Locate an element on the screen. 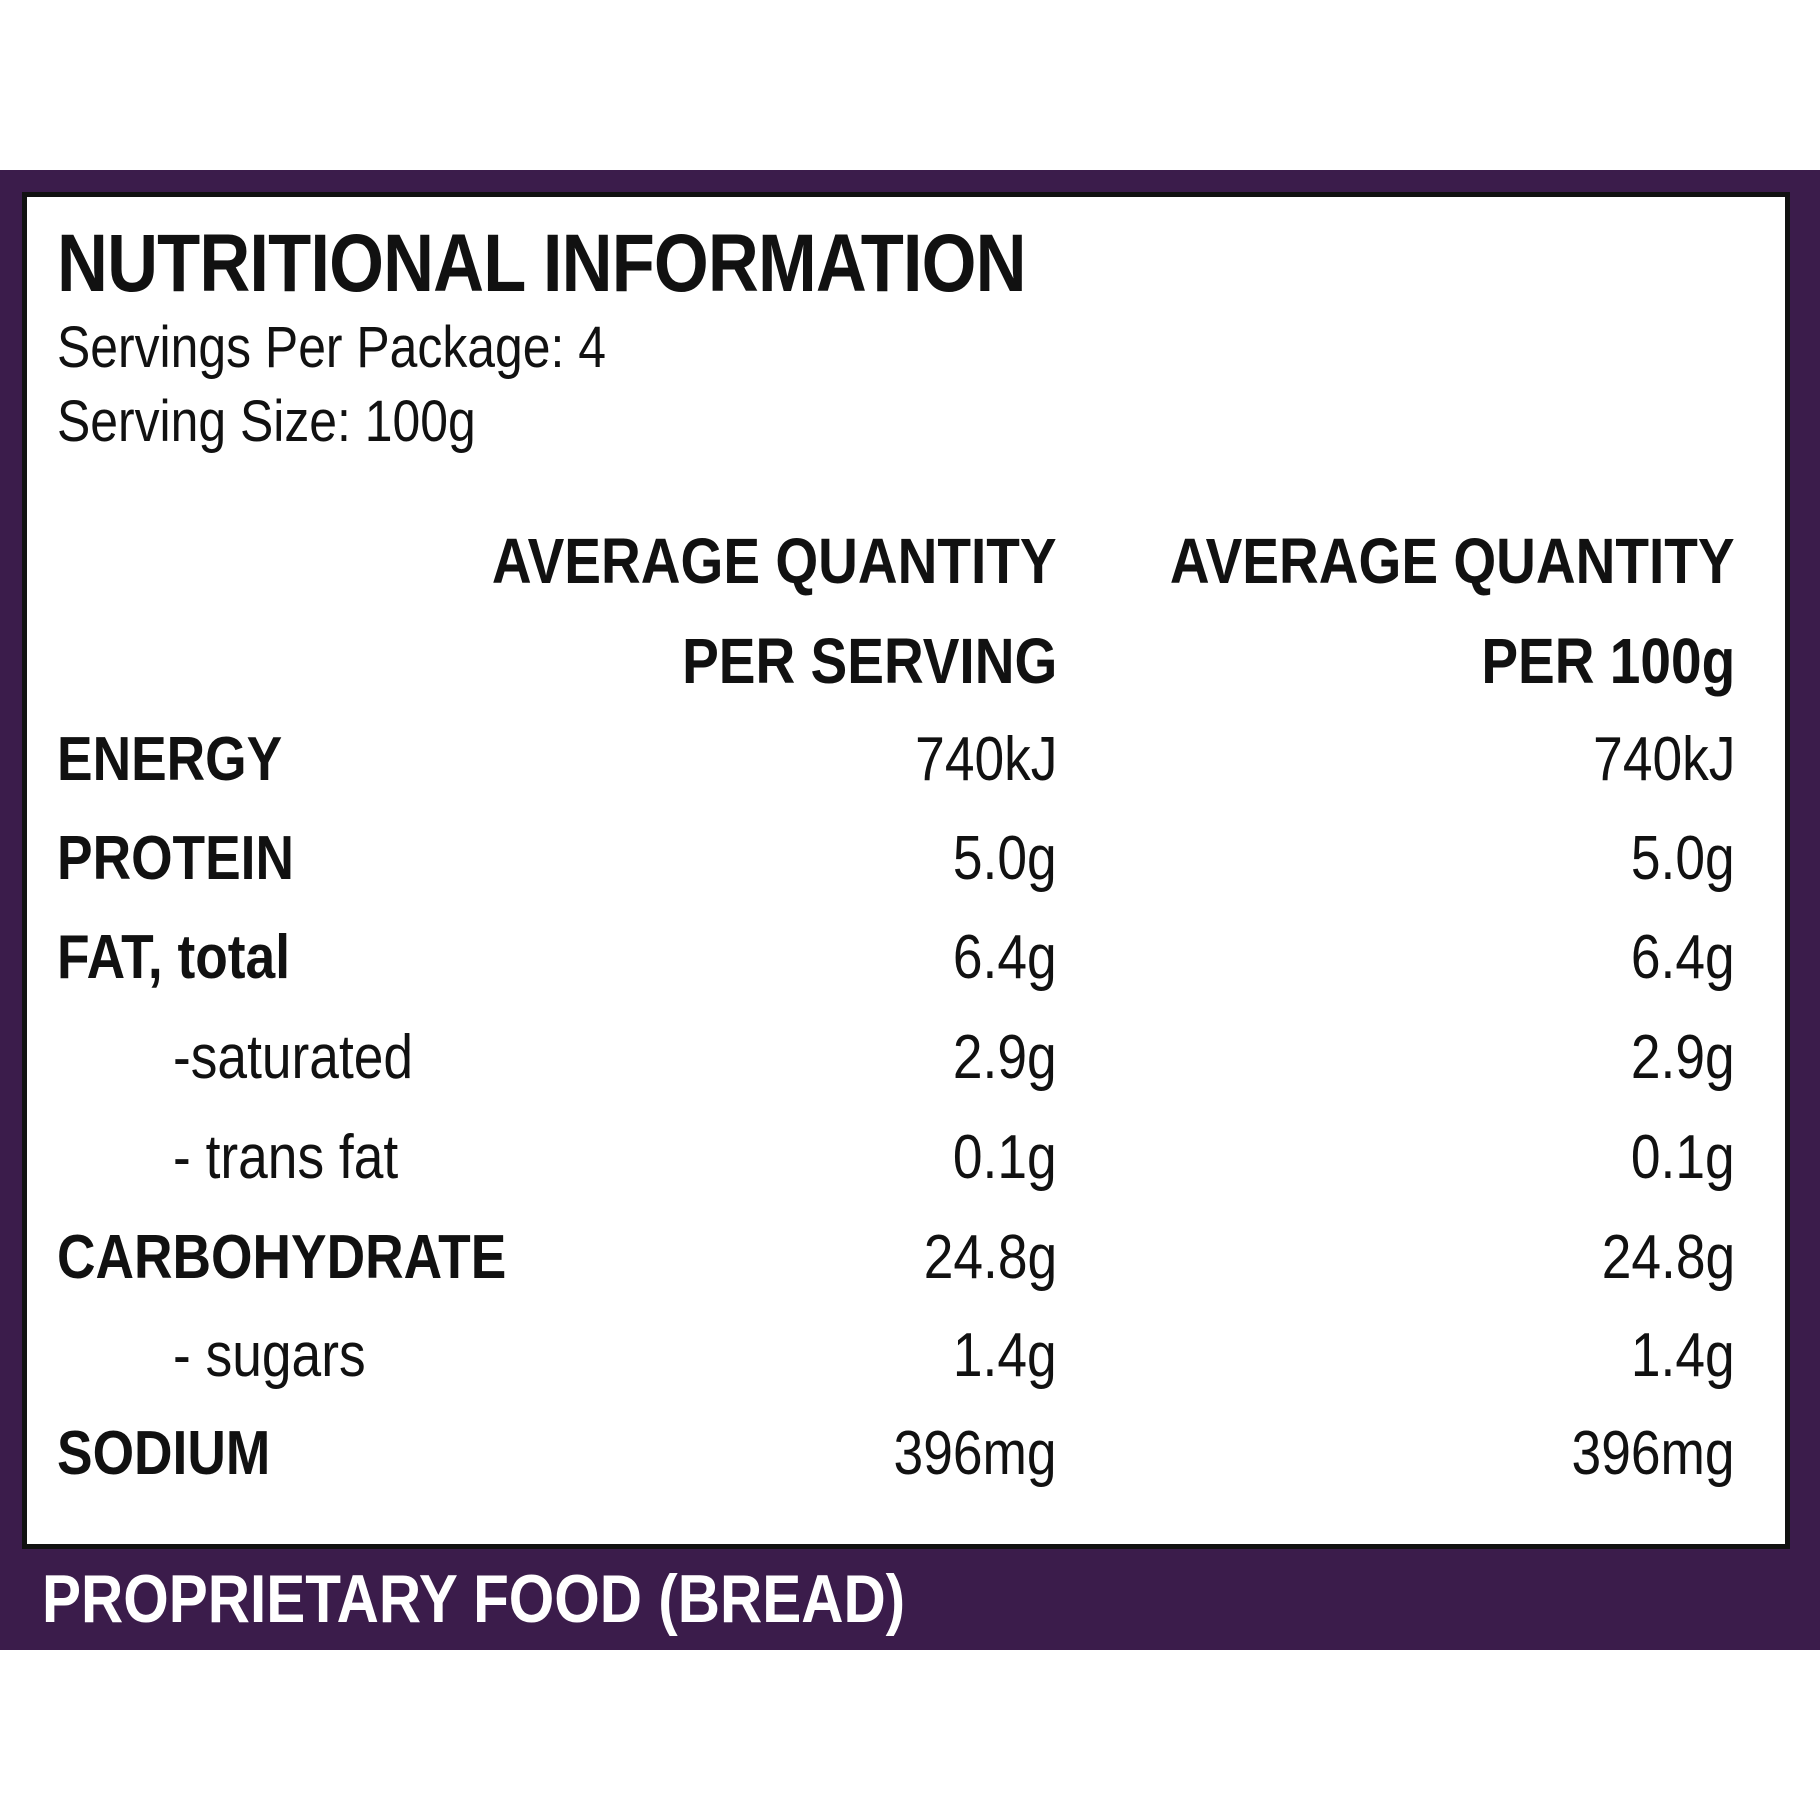 This screenshot has height=1820, width=1820. column-subheader-per-serving: PER SERVING is located at coordinates (869, 661).